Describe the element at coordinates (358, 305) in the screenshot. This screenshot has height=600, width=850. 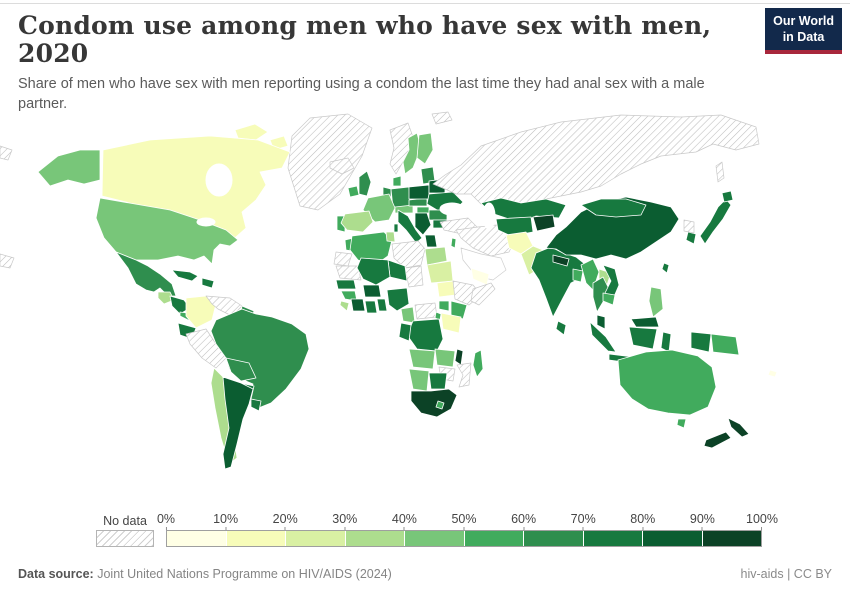
I see `country-ivory-coast: Cote d'Ivoire: 80-90%` at that location.